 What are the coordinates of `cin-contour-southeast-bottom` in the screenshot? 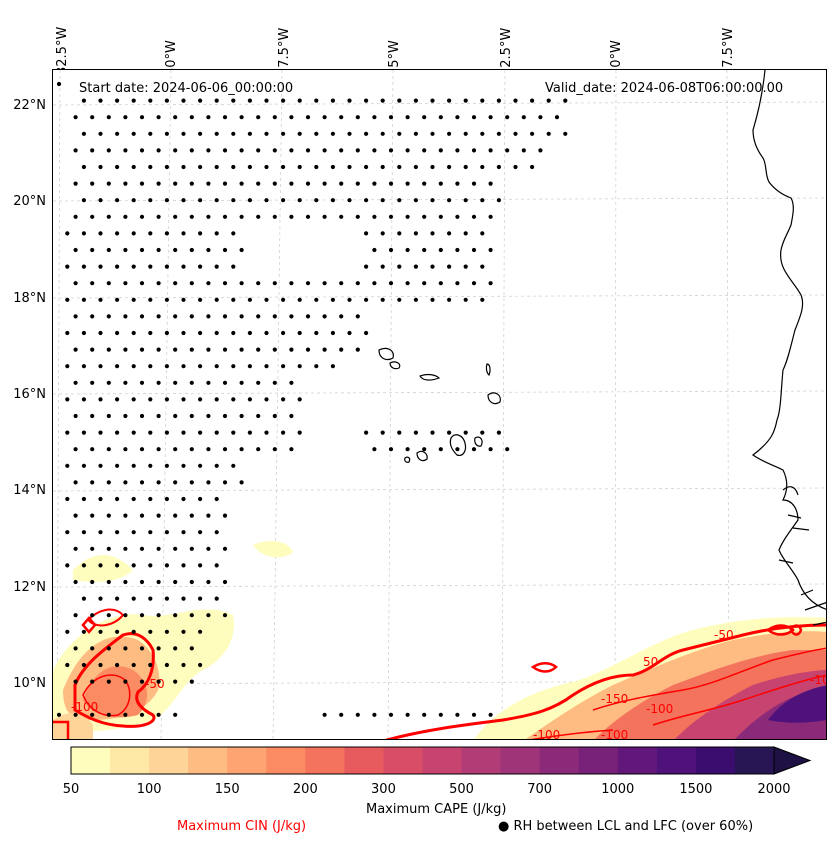 It's located at (572, 734).